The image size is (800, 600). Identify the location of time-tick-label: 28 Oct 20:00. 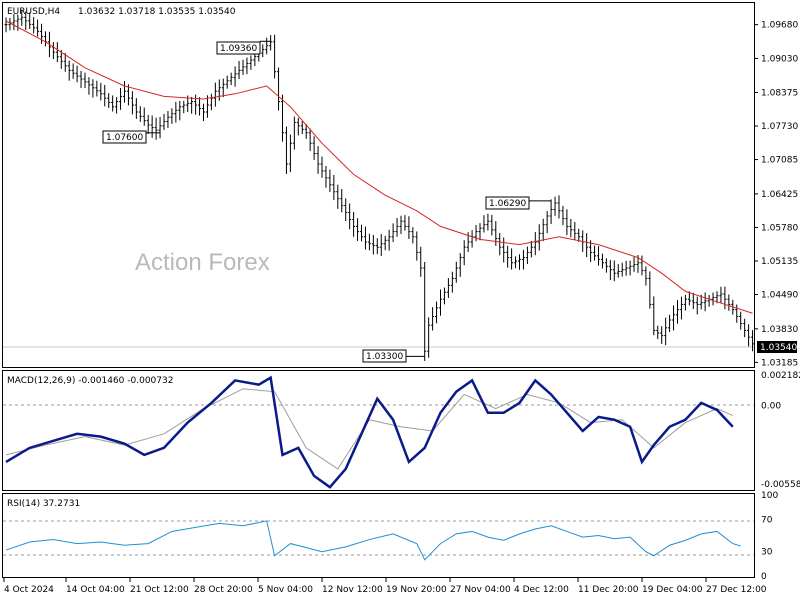
(223, 590).